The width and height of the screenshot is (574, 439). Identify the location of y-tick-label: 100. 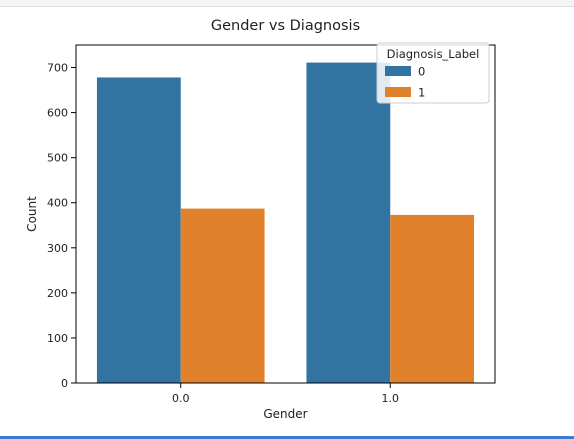
(57, 338).